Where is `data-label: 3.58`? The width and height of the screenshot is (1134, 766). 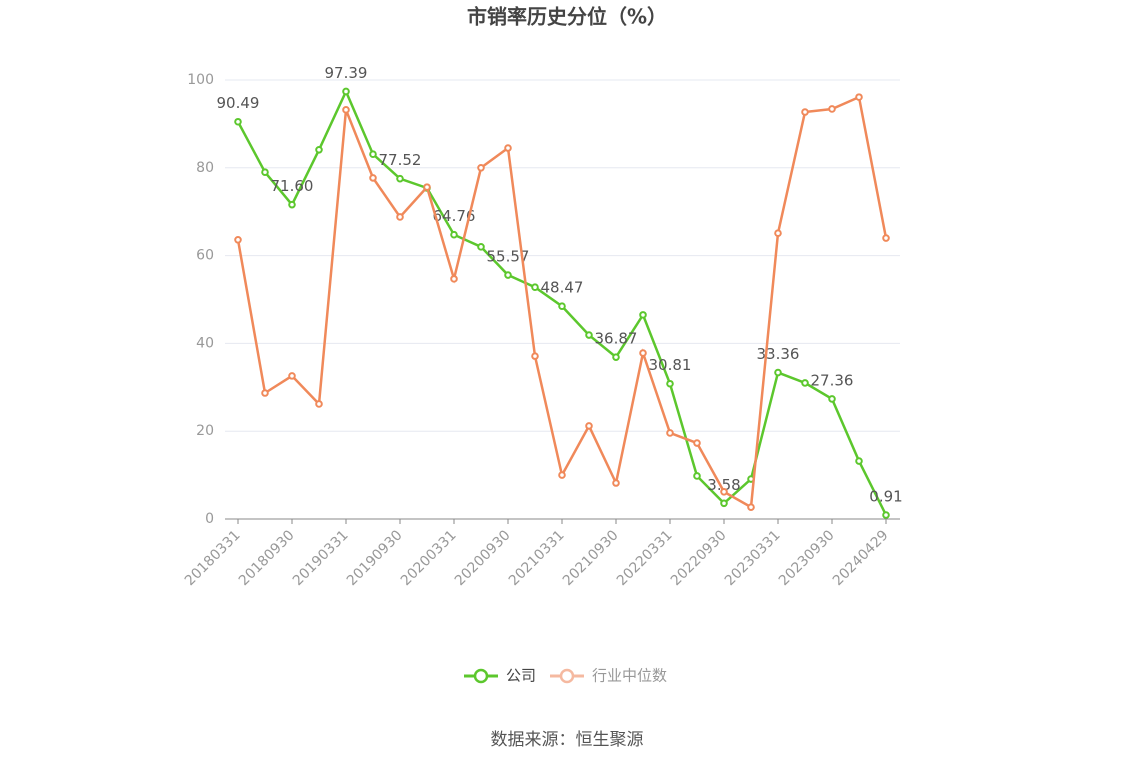
data-label: 3.58 is located at coordinates (723, 485).